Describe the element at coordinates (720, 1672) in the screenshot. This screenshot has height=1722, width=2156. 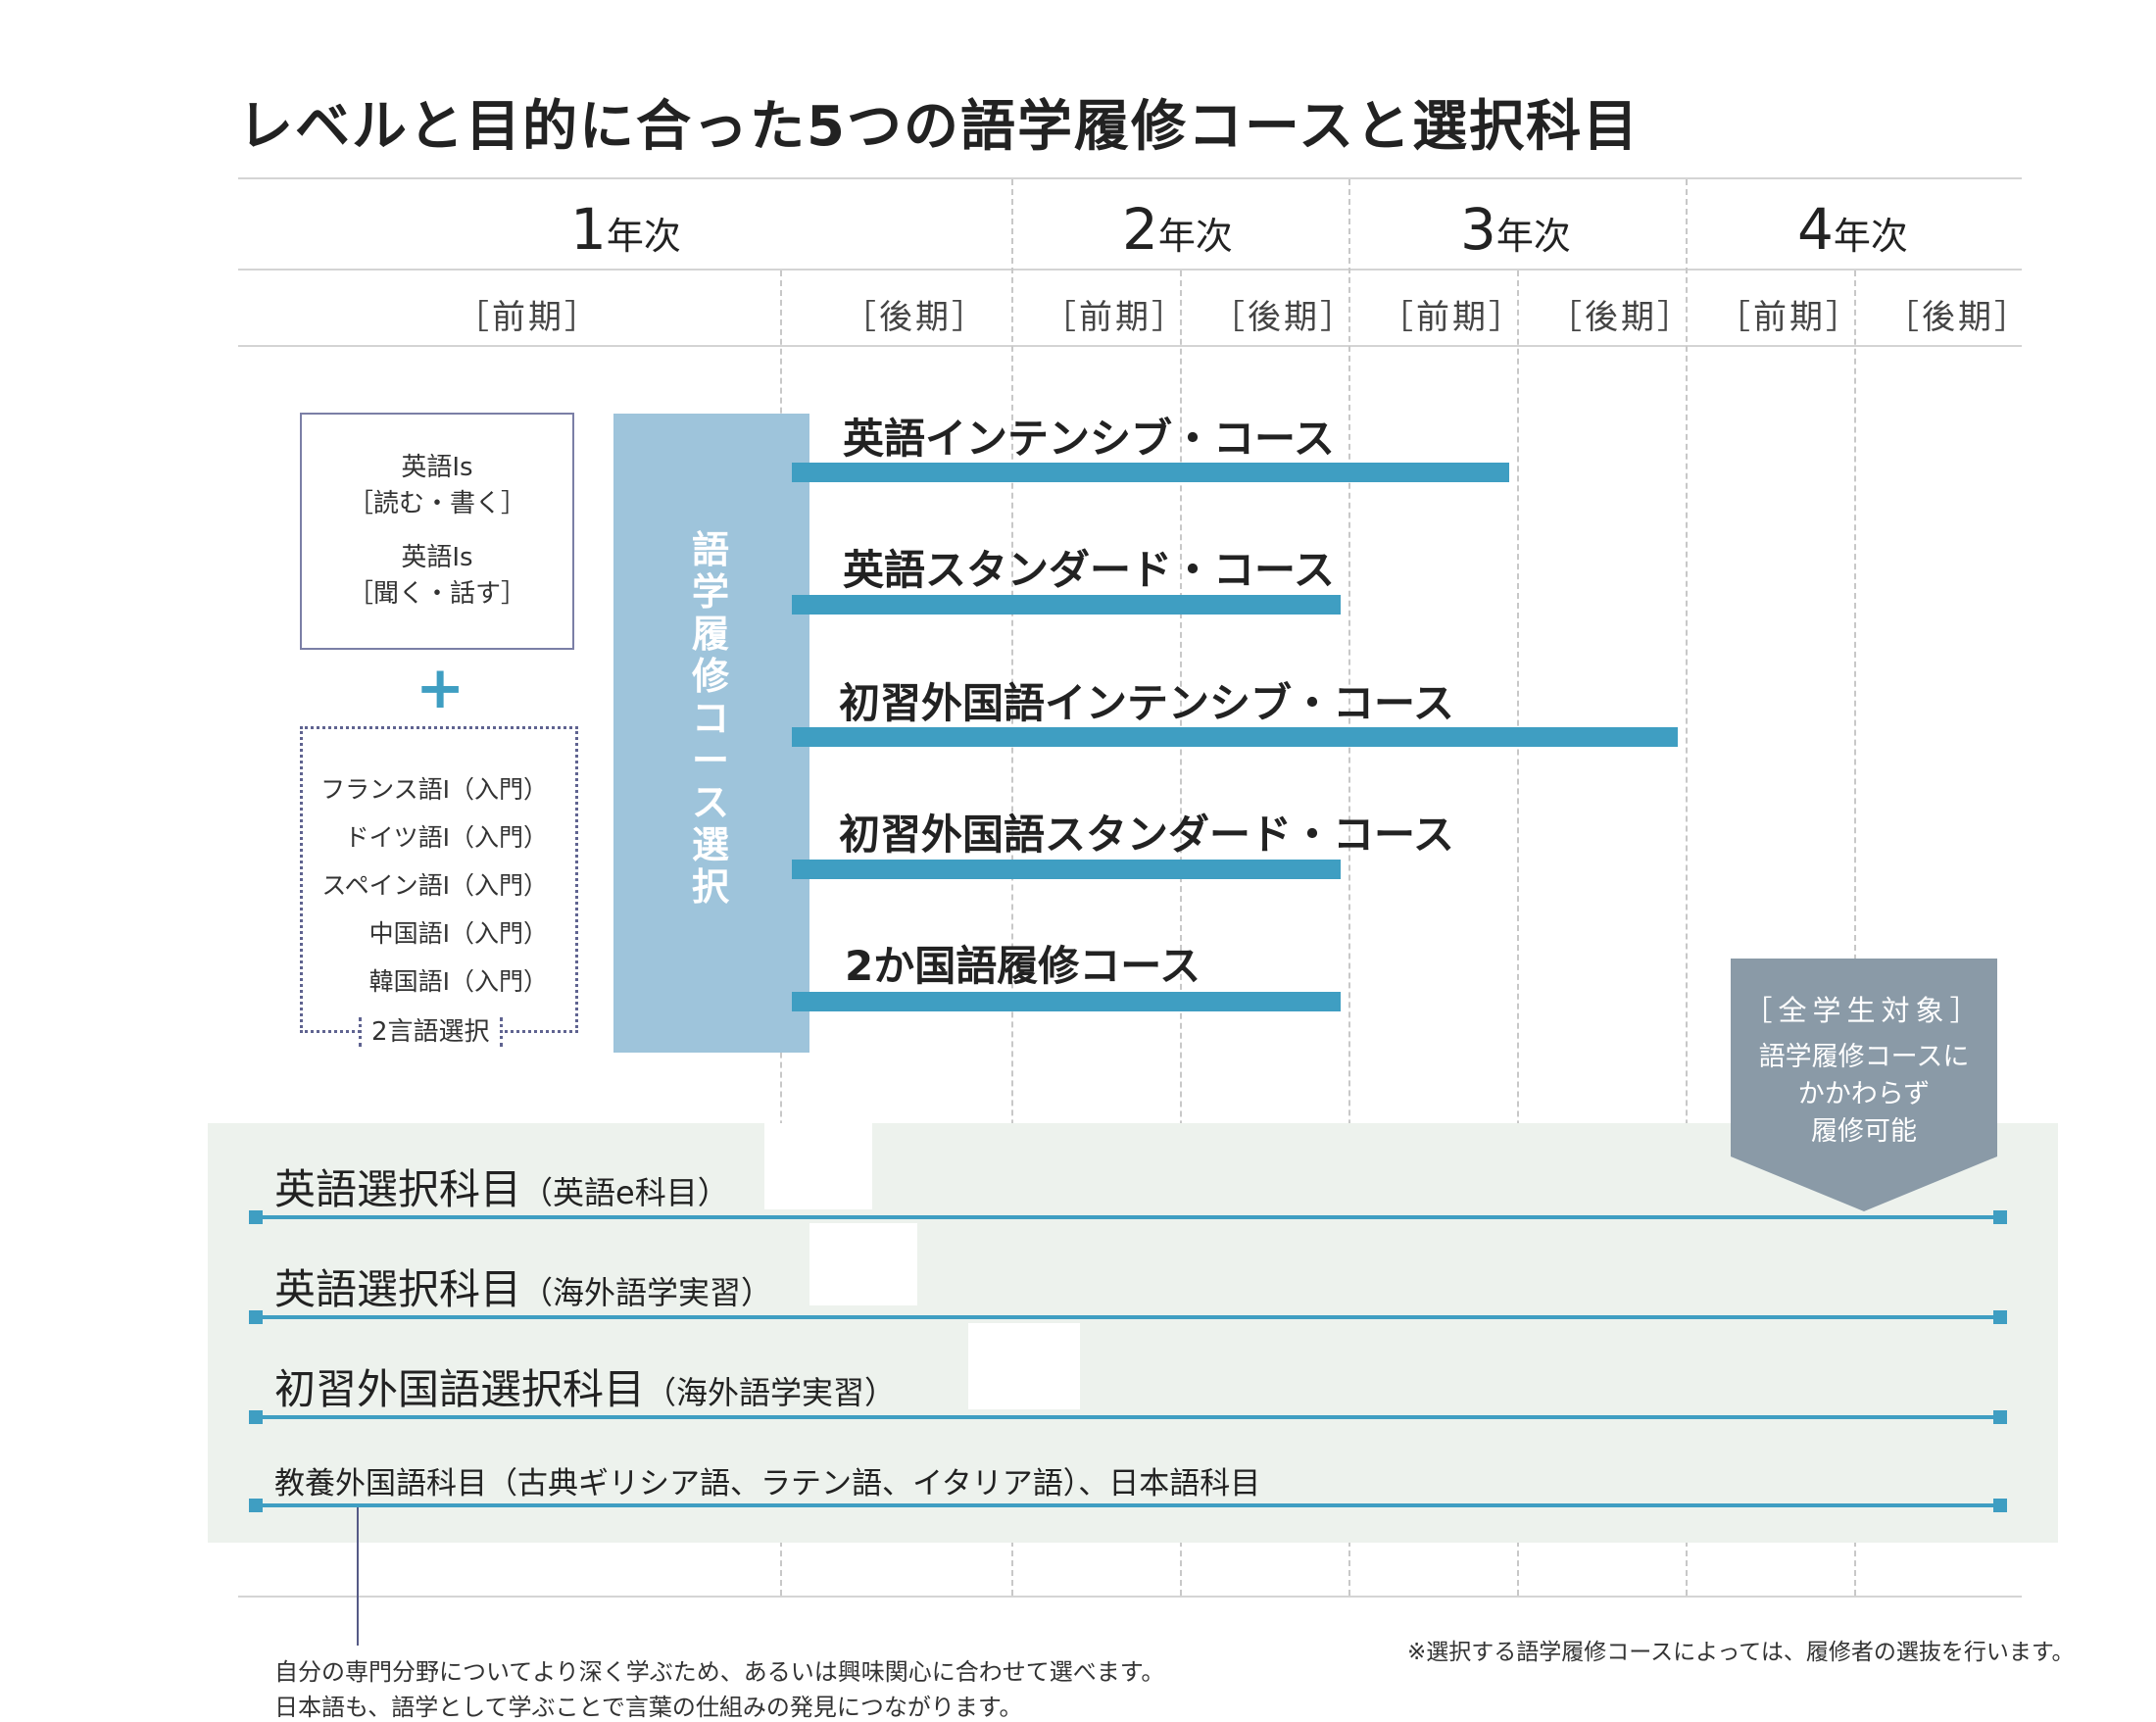
I see `footnote-left: 自分の専門分野についてより深く学ぶため、あるいは興味関心に合わせて選べます。` at that location.